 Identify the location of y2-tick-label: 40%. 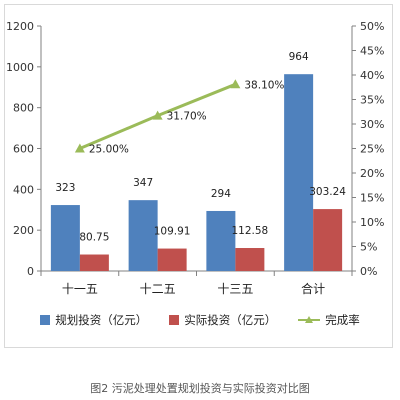
(372, 75).